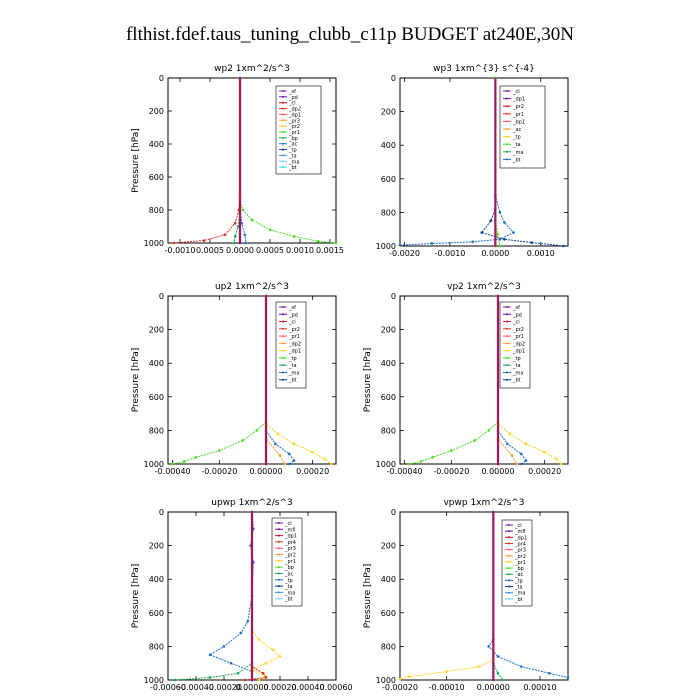 Image resolution: width=700 pixels, height=700 pixels. Describe the element at coordinates (388, 579) in the screenshot. I see `y-tick-label: 400` at that location.